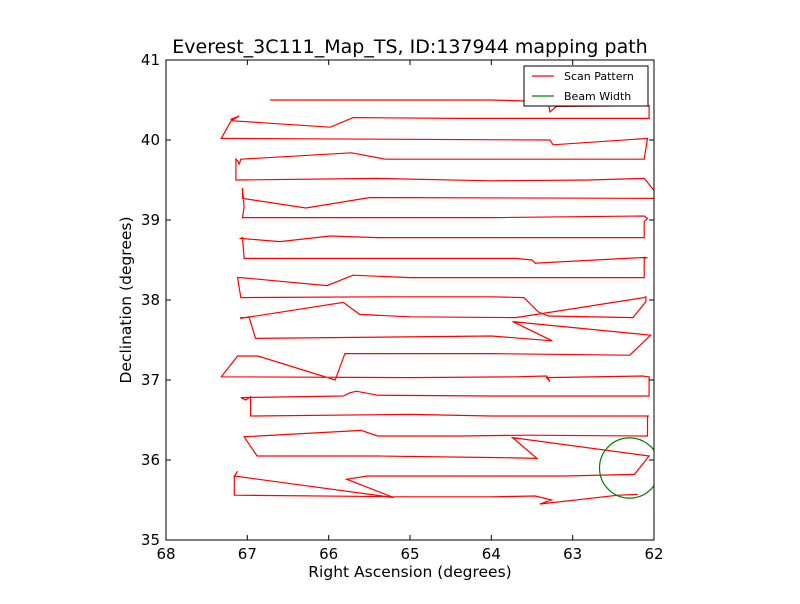 This screenshot has width=800, height=604. I want to click on y-tick-label: 38, so click(150, 300).